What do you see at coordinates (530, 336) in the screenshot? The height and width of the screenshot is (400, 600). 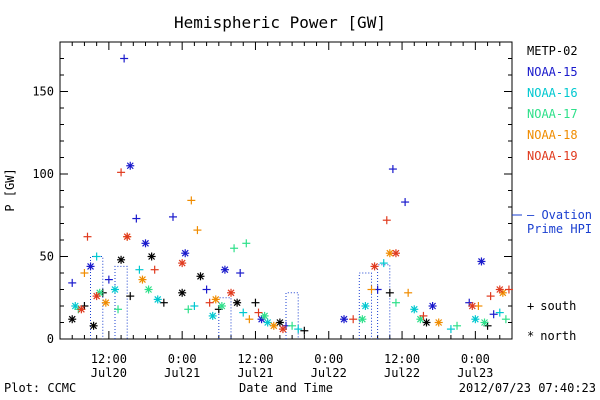 I see `marker-symbol: *` at bounding box center [530, 336].